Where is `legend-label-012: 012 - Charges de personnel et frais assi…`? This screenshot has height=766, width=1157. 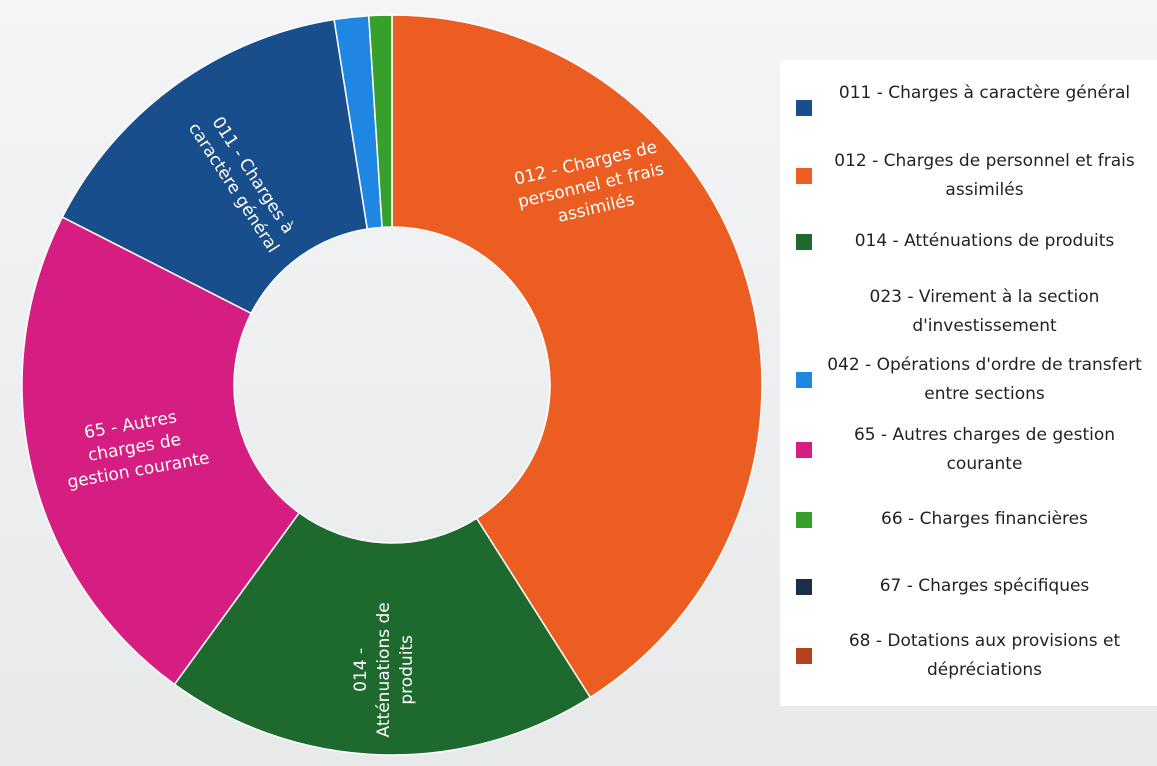
legend-label-012: 012 - Charges de personnel et frais assi… is located at coordinates (984, 175).